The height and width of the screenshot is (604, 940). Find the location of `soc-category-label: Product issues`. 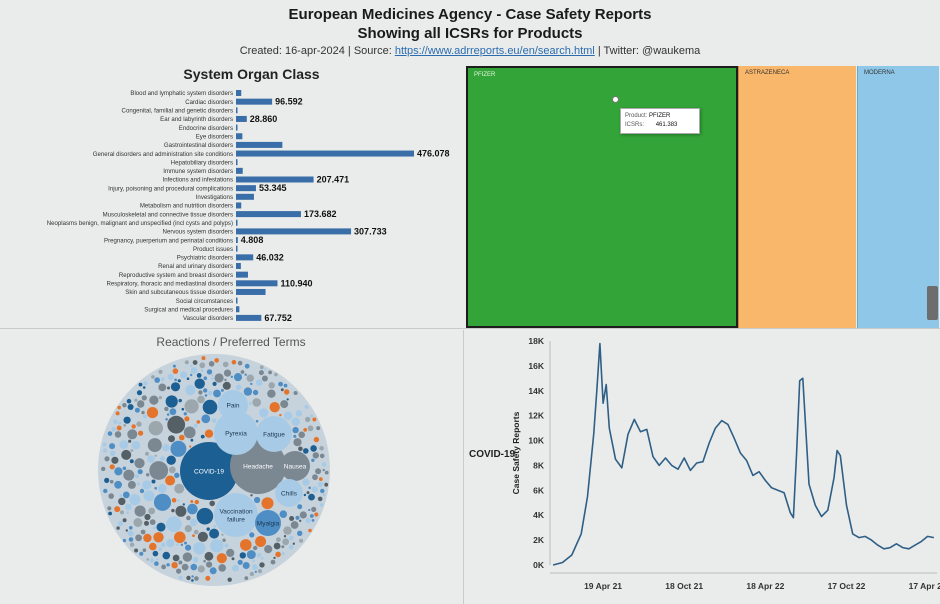

soc-category-label: Product issues is located at coordinates (213, 249).